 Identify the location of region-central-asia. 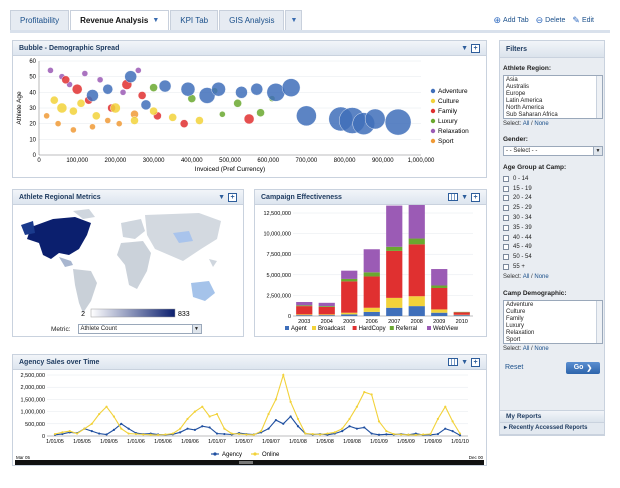
(183, 237).